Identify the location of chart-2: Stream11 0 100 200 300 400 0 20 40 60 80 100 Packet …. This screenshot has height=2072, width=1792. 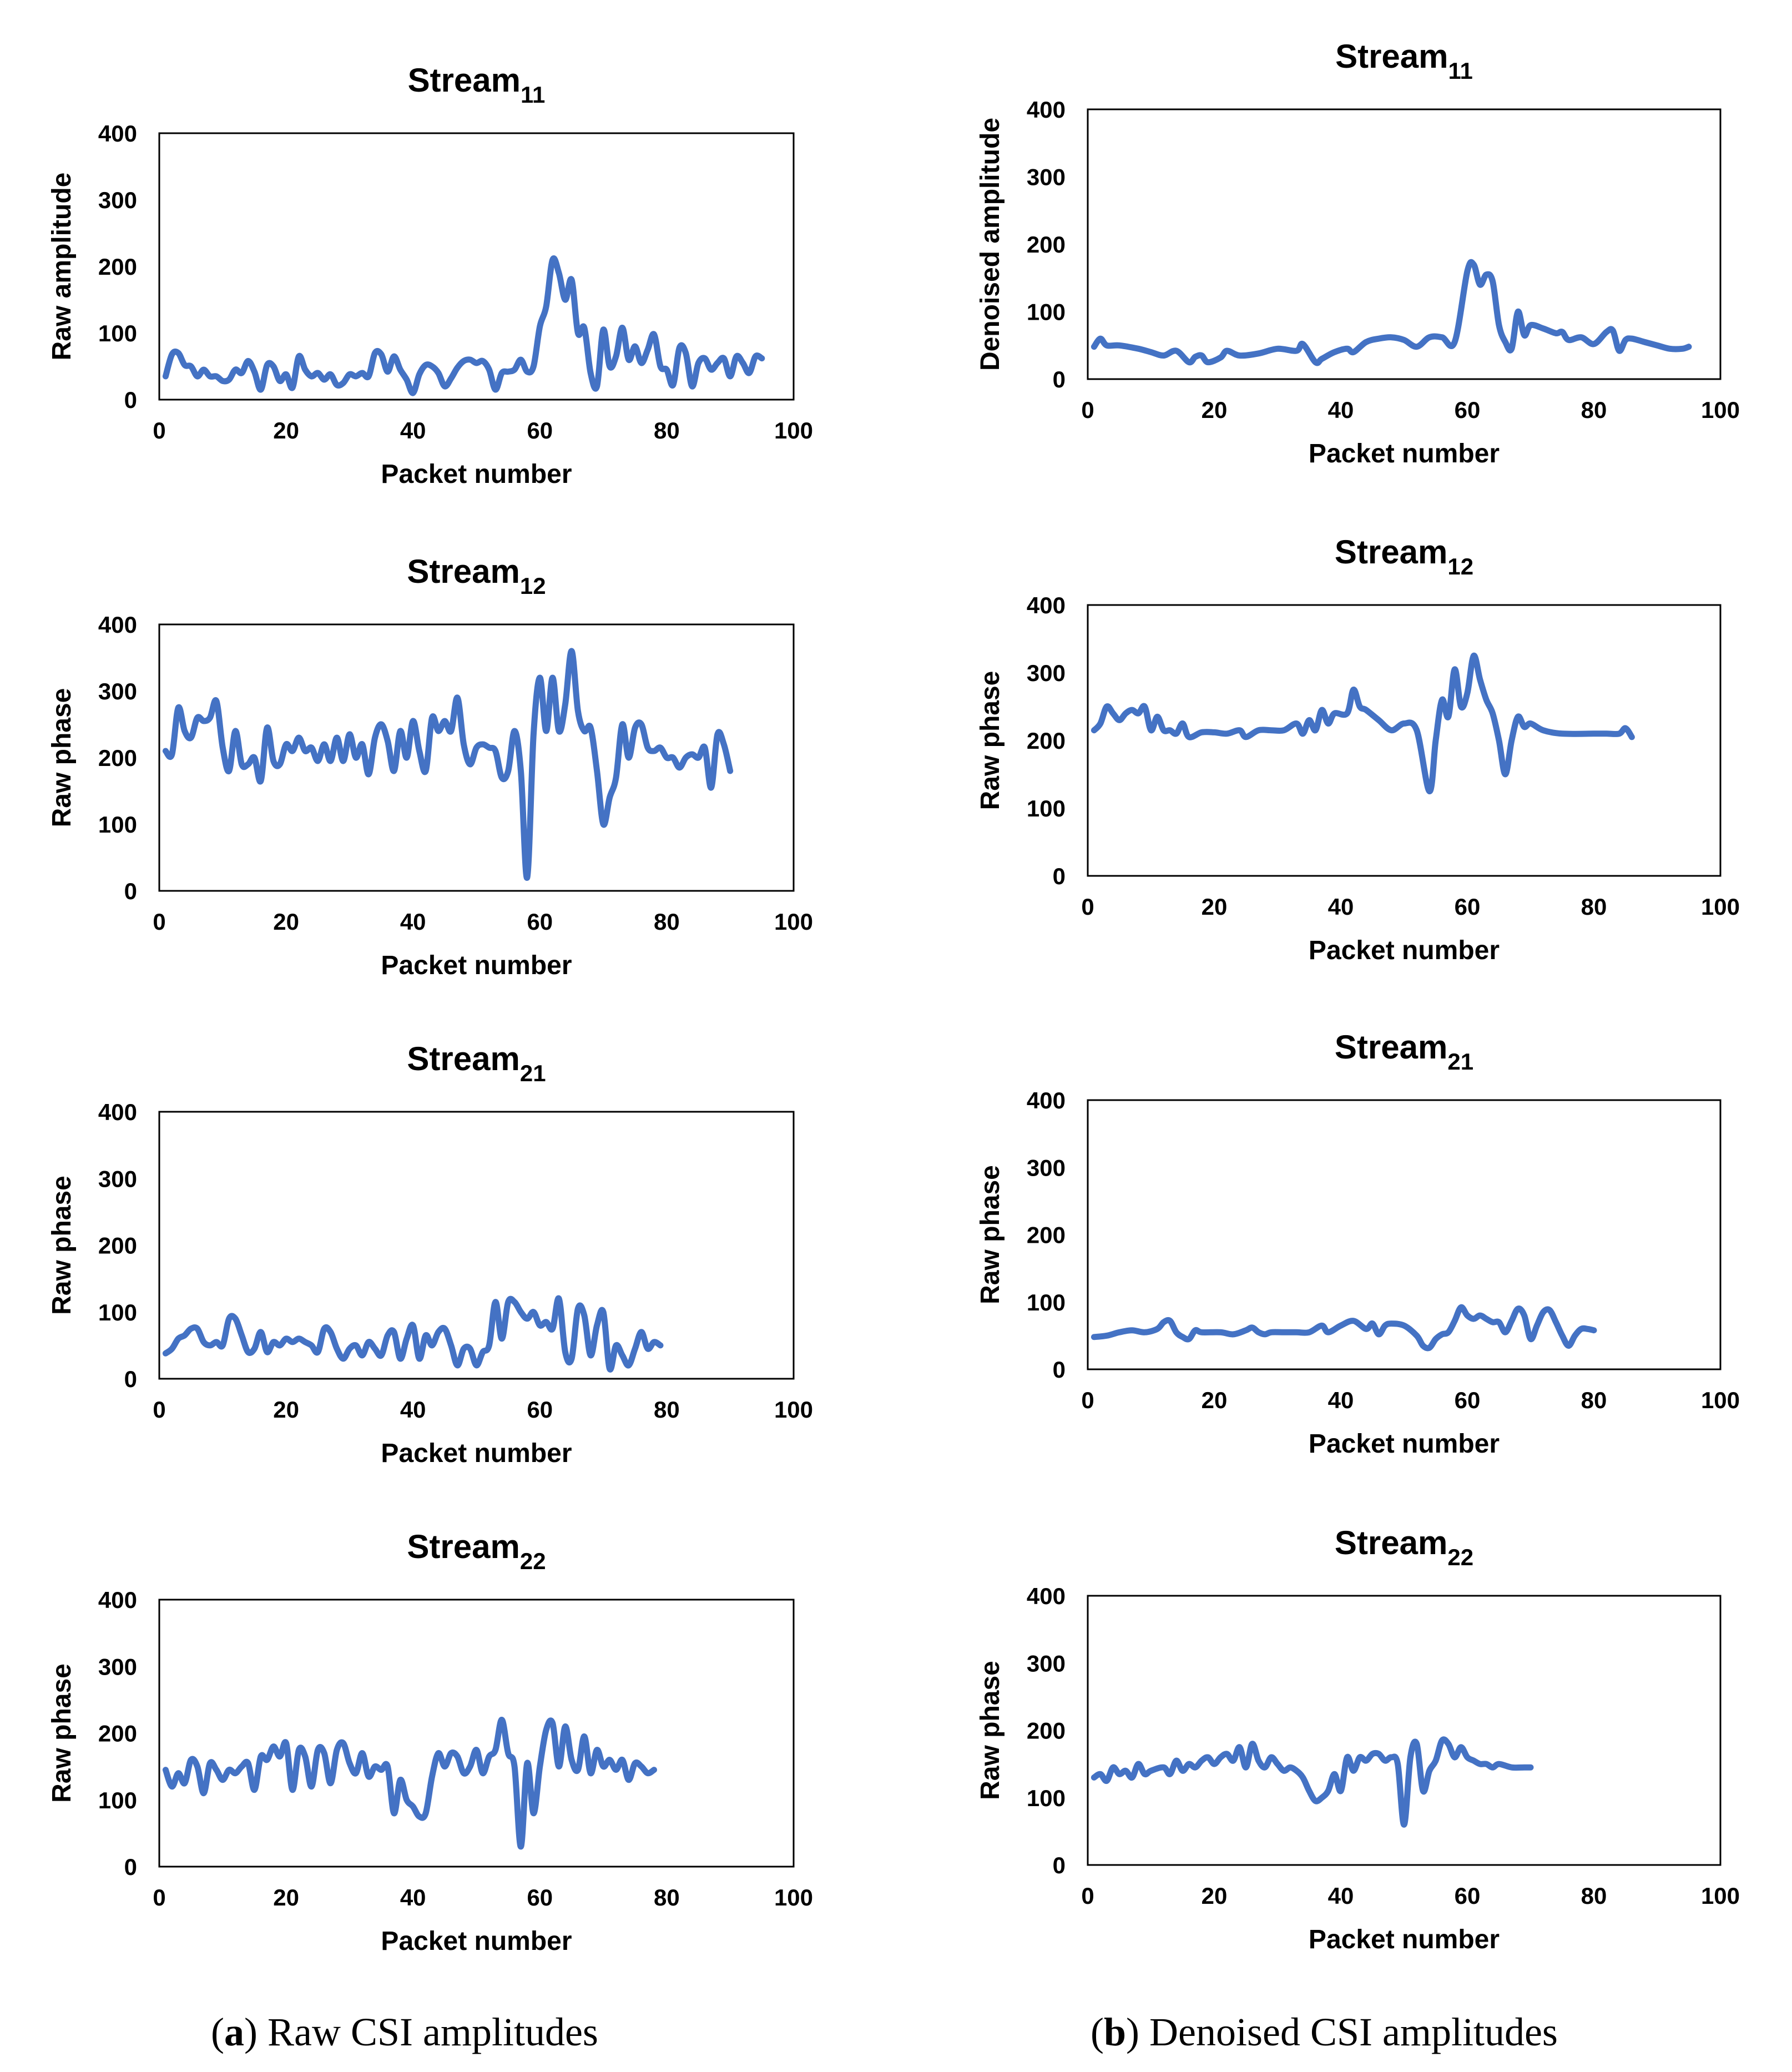
(1358, 253).